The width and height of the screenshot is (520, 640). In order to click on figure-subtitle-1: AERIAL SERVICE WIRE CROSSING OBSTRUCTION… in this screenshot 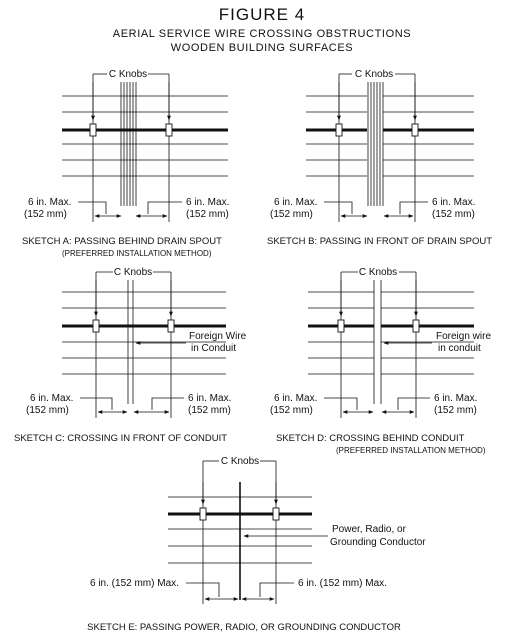, I will do `click(262, 34)`.